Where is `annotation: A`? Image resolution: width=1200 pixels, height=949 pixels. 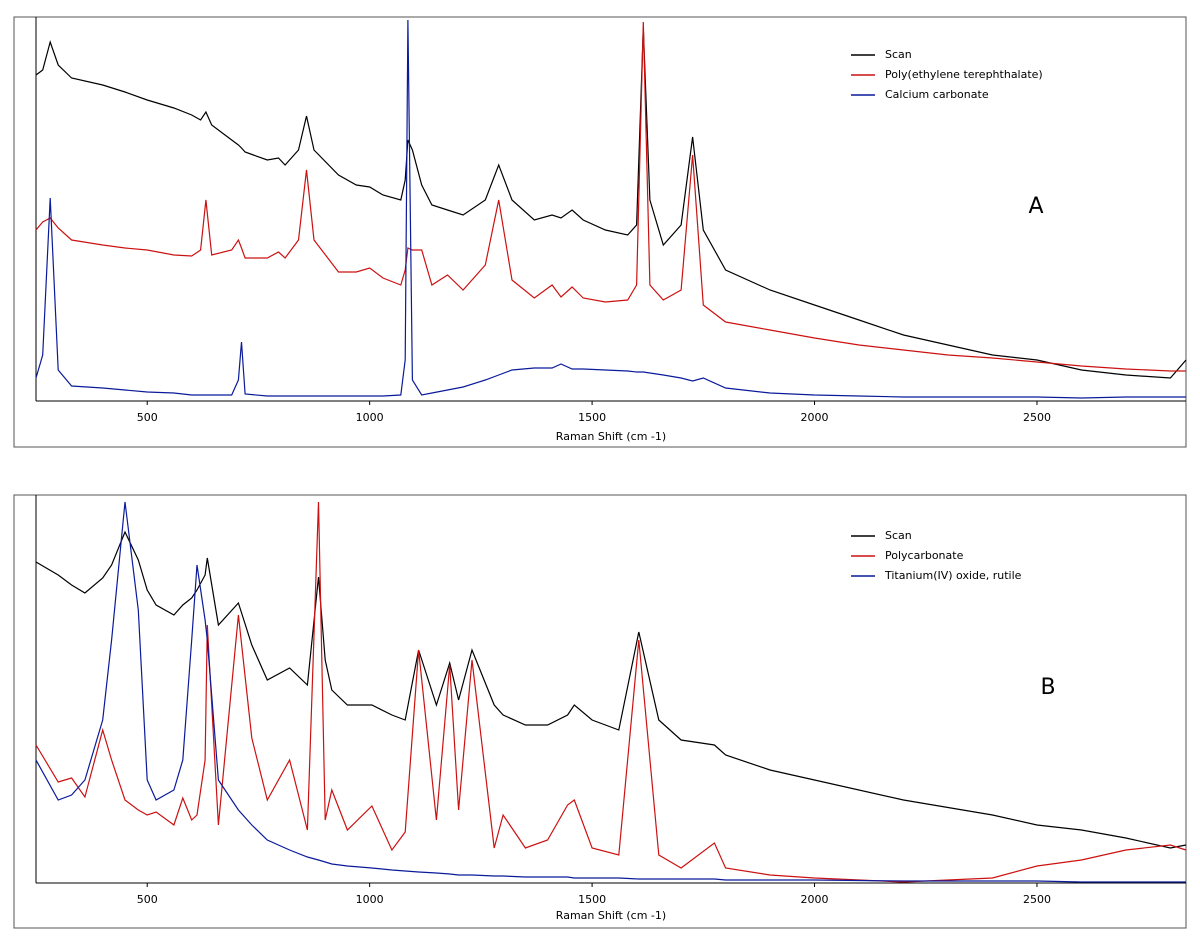 annotation: A is located at coordinates (1035, 206).